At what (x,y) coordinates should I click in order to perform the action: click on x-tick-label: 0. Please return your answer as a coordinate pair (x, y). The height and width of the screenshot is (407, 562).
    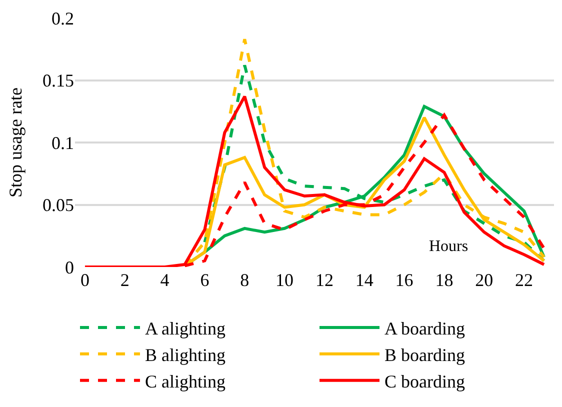
    Looking at the image, I should click on (85, 280).